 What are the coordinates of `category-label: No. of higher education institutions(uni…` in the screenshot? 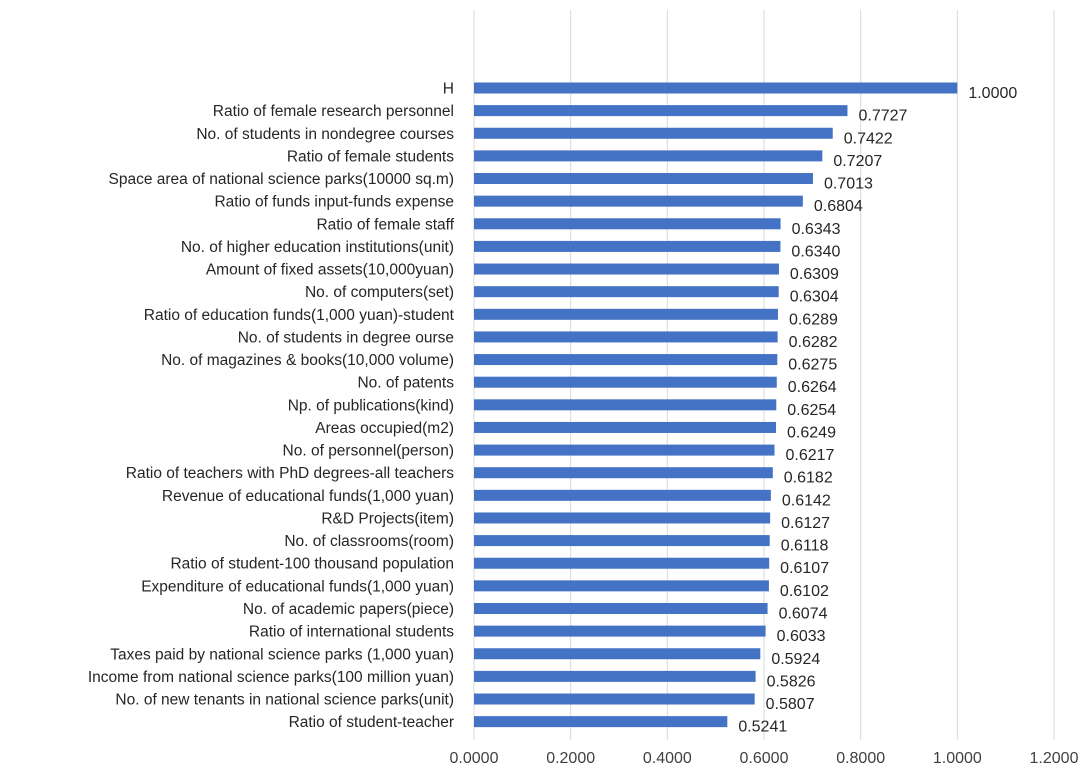 It's located at (317, 247).